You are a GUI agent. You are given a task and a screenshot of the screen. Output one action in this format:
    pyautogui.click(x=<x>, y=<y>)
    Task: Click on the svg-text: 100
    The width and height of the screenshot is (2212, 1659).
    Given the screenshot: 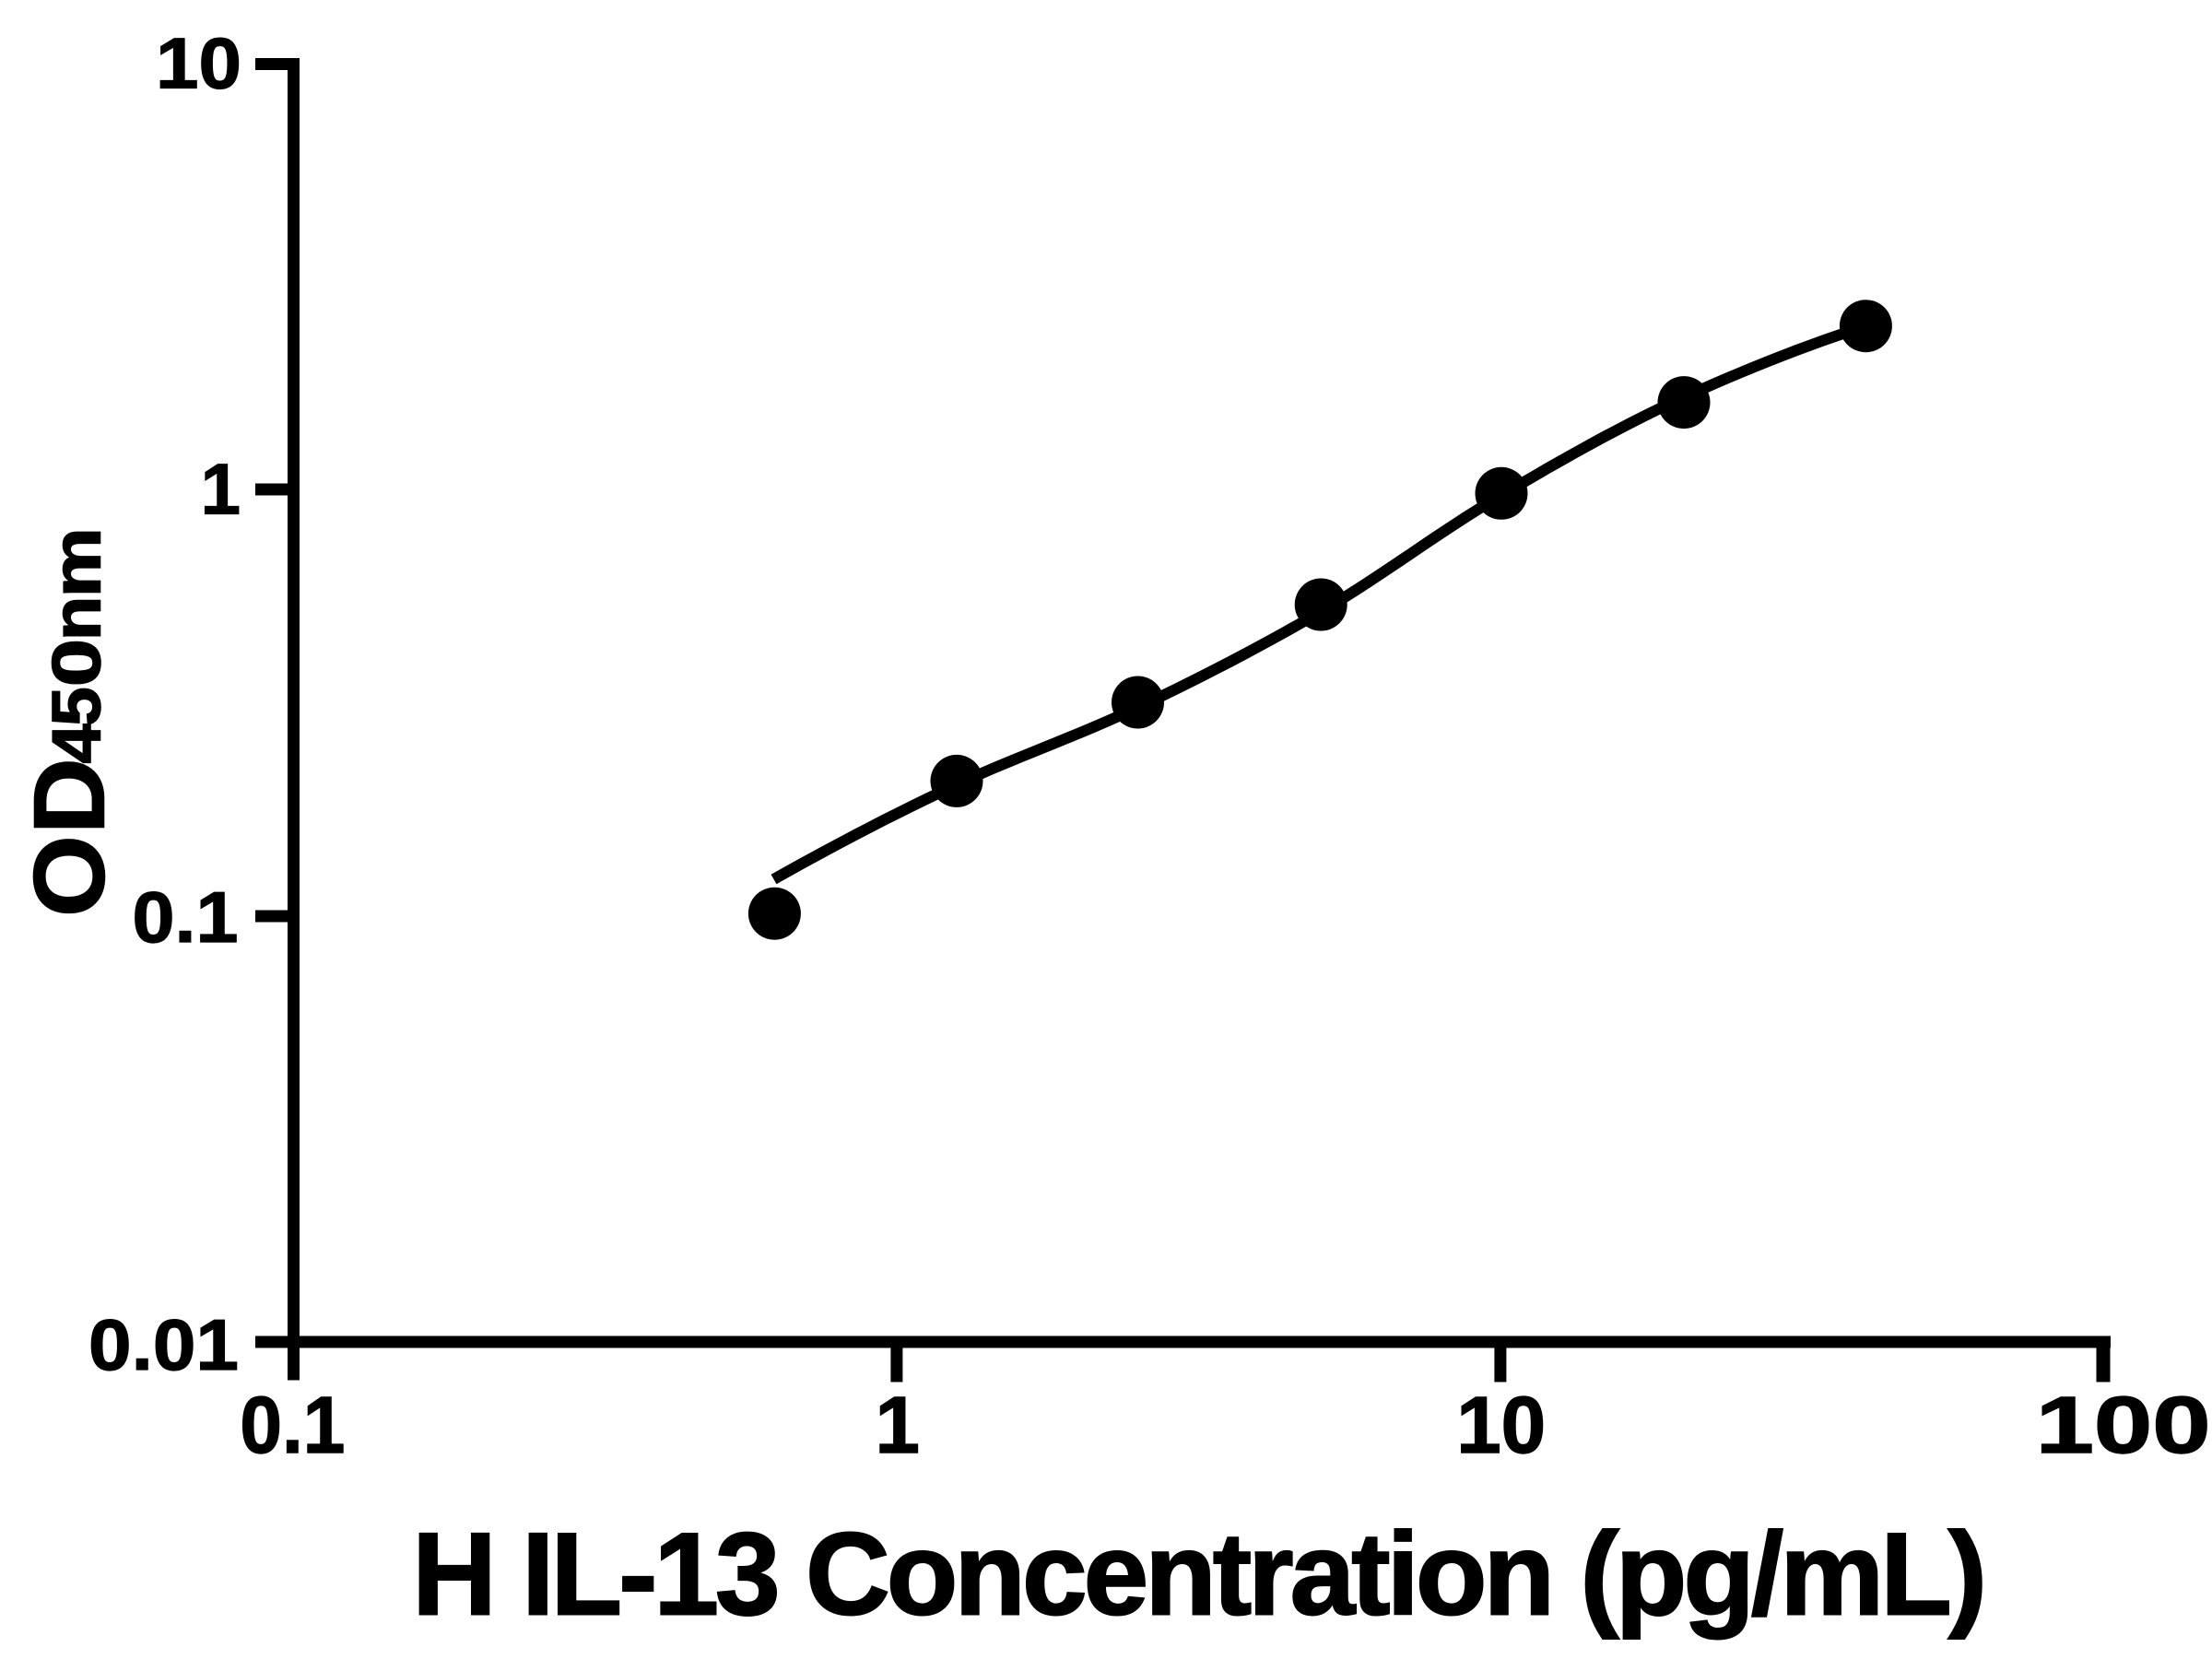 What is the action you would take?
    pyautogui.click(x=2123, y=1425)
    